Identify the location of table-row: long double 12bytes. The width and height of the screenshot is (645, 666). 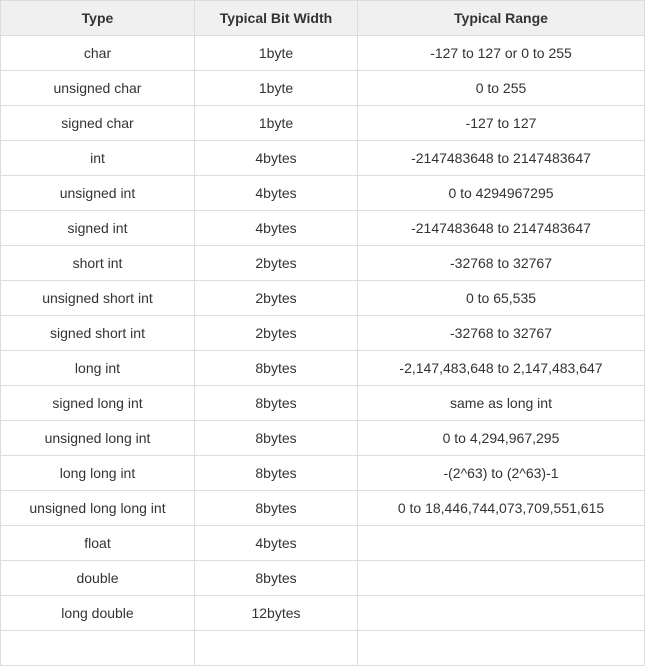
(322, 613).